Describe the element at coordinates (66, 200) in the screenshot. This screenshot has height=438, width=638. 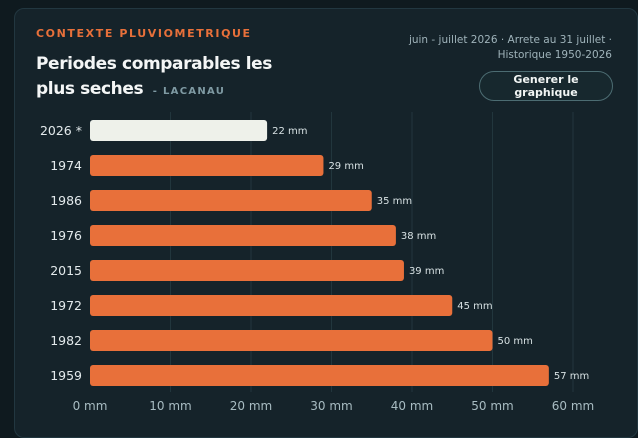
I see `category-label: 1986` at that location.